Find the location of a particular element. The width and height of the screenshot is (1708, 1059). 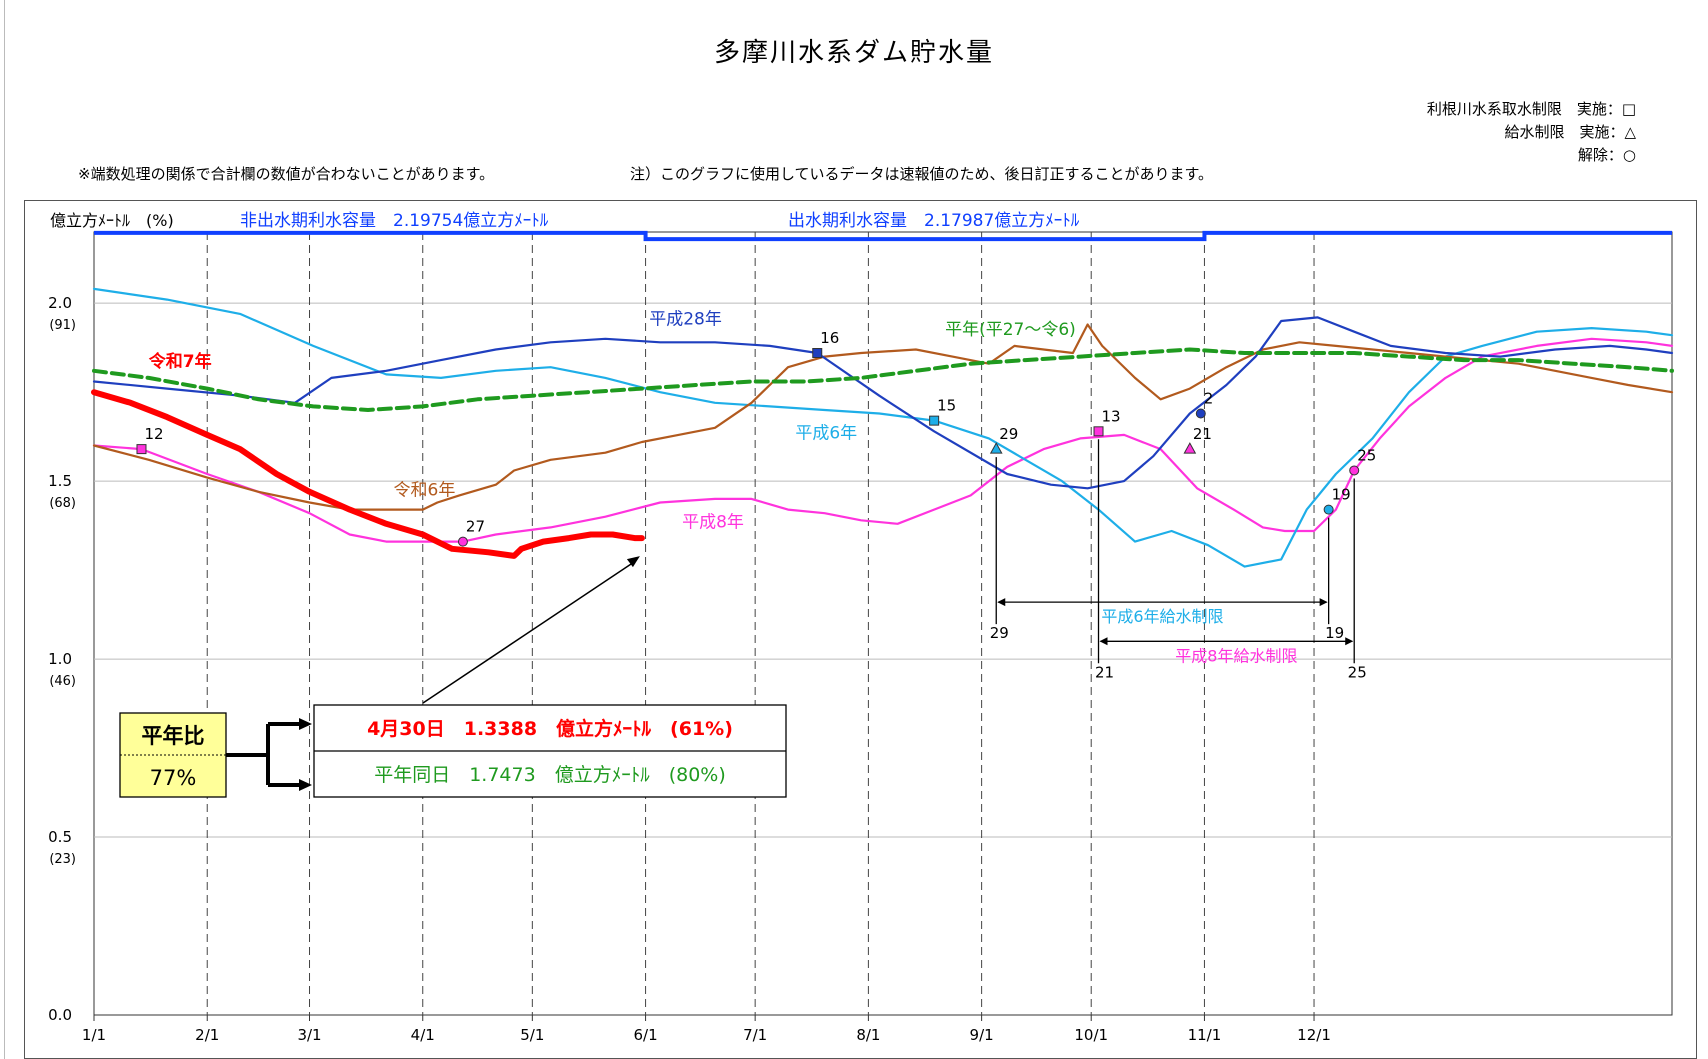

restriction-label: 平成8年給水制限 is located at coordinates (1236, 655).